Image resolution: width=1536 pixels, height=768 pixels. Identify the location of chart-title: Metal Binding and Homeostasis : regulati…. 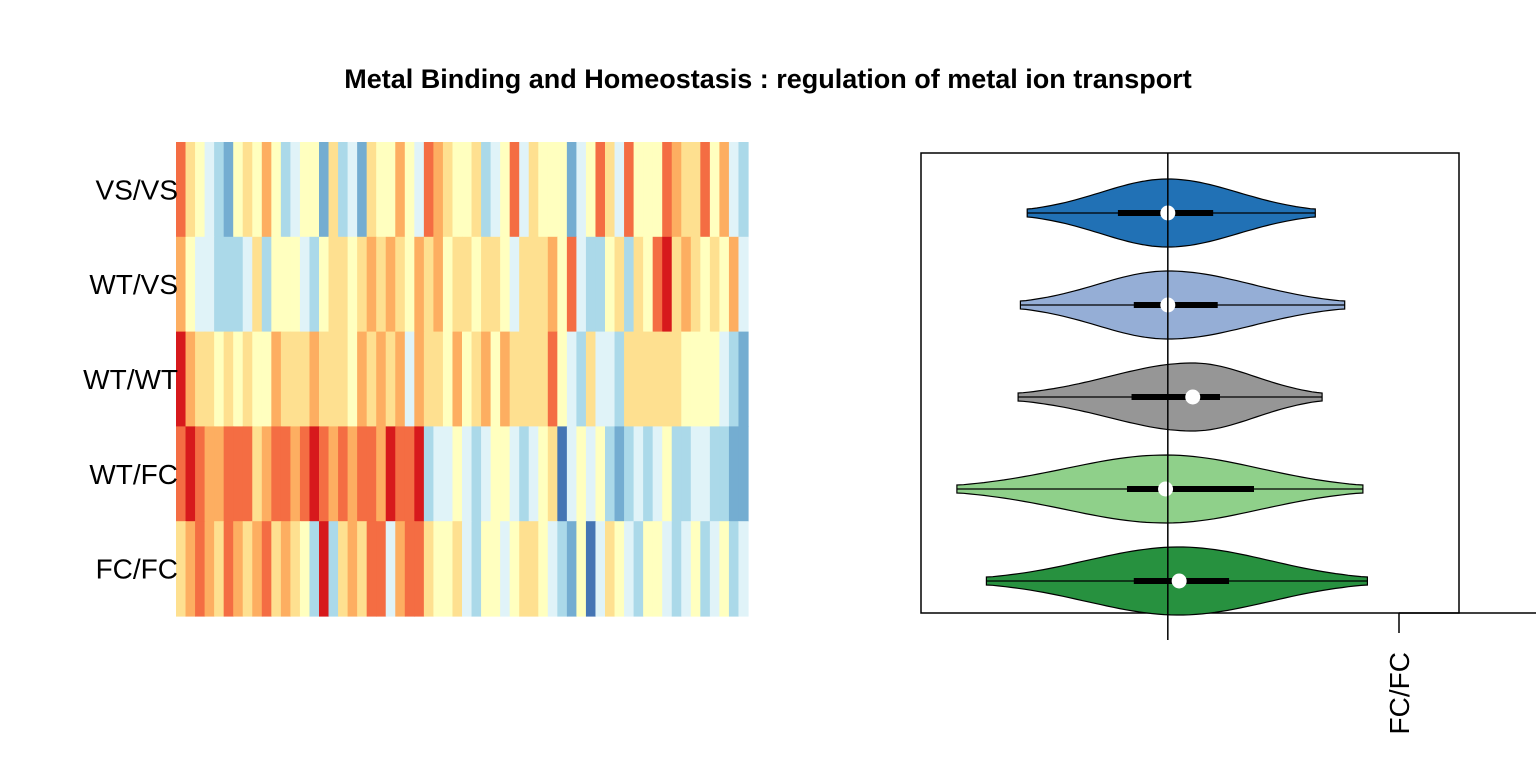
(768, 79).